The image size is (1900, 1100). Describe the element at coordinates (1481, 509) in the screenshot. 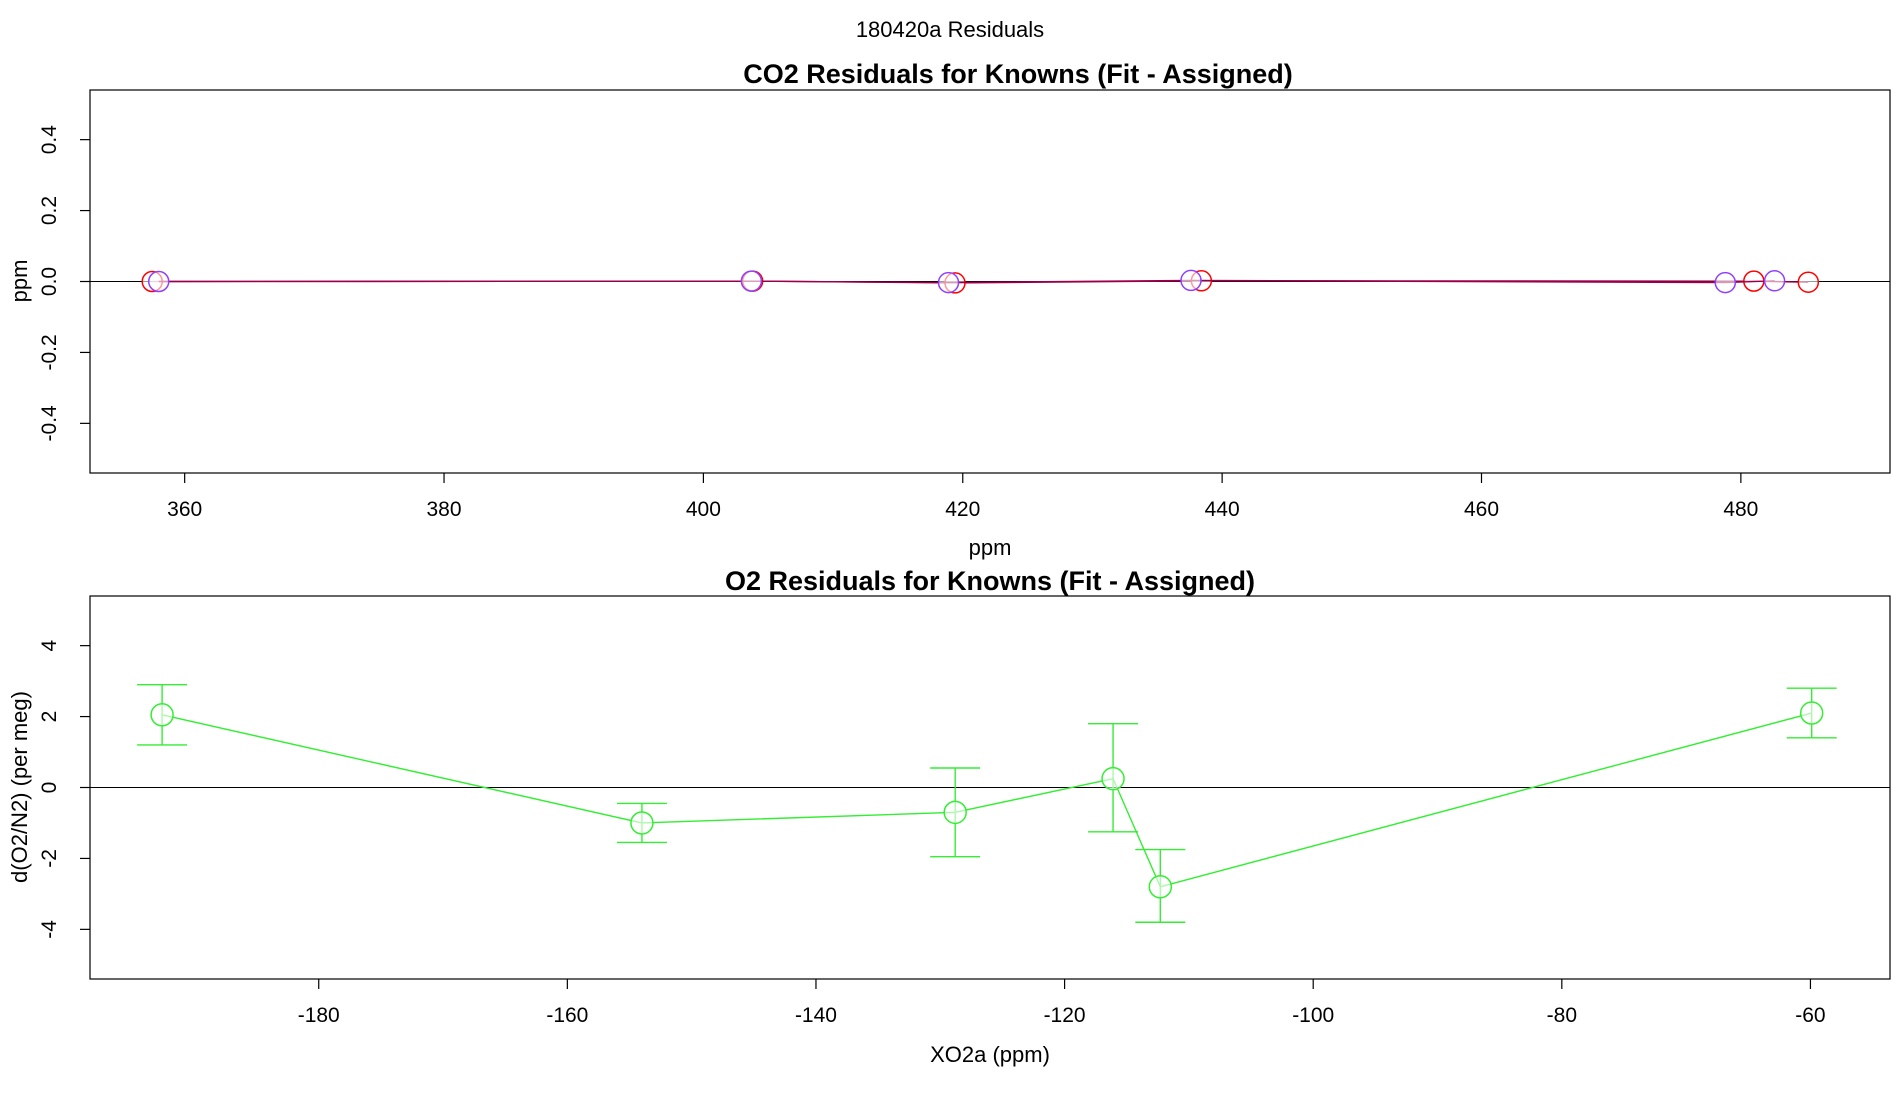

I see `co2-x-tick-label: 460` at that location.